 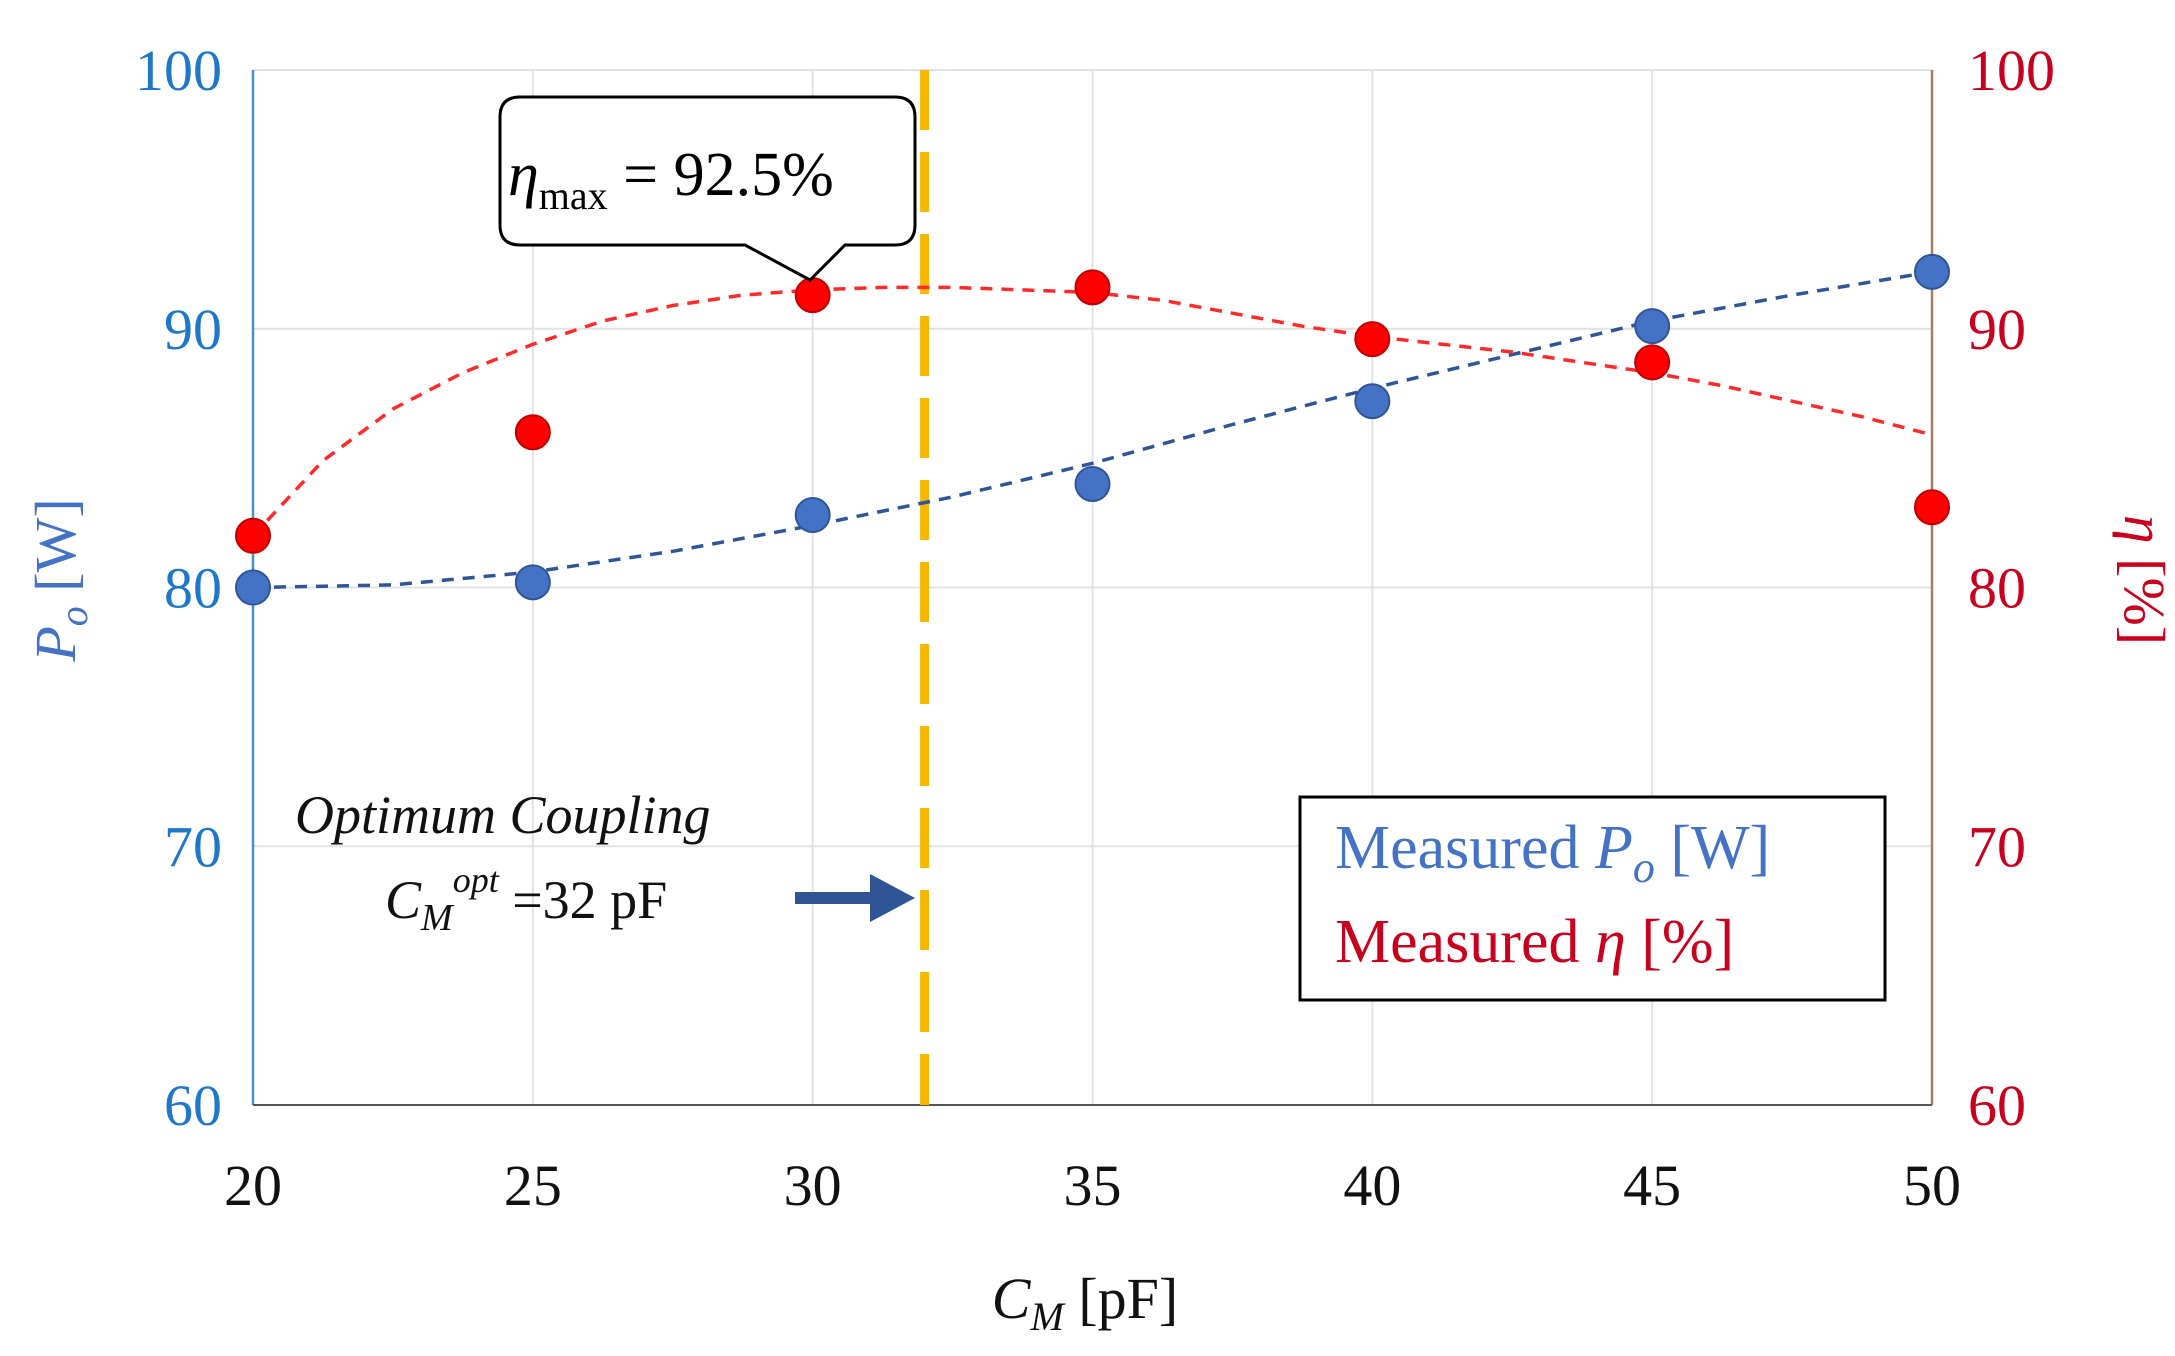 I want to click on eta-max-callout: ηmax = 92.5%, so click(x=707, y=188).